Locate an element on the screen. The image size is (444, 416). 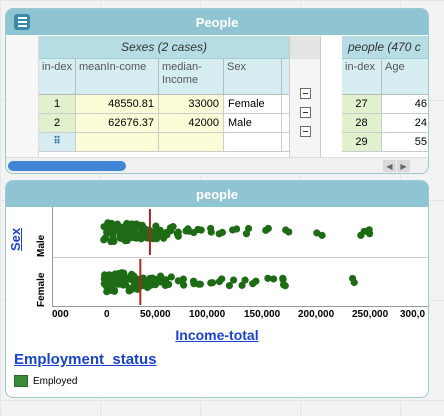
column-header-sex: Sex is located at coordinates (253, 76).